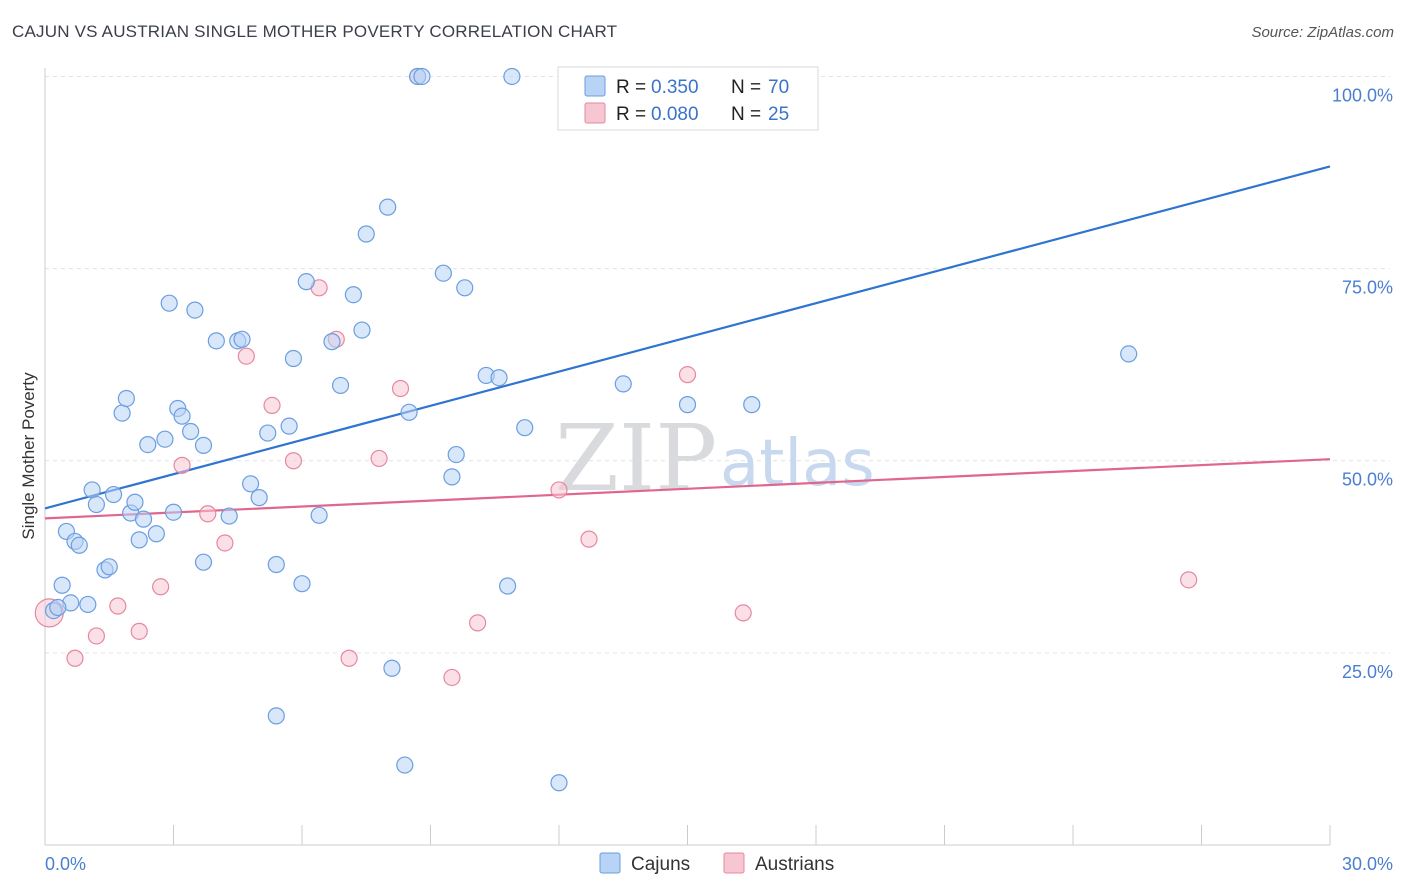 The width and height of the screenshot is (1406, 892). I want to click on x-tick-label-min: 0.0%, so click(65, 864).